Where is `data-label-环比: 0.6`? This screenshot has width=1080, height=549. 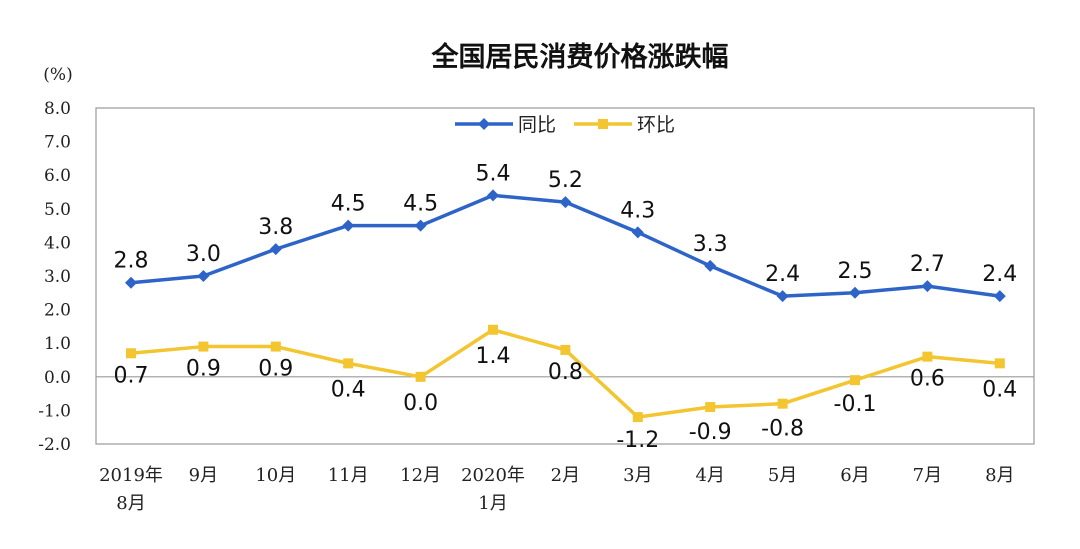 data-label-环比: 0.6 is located at coordinates (927, 379).